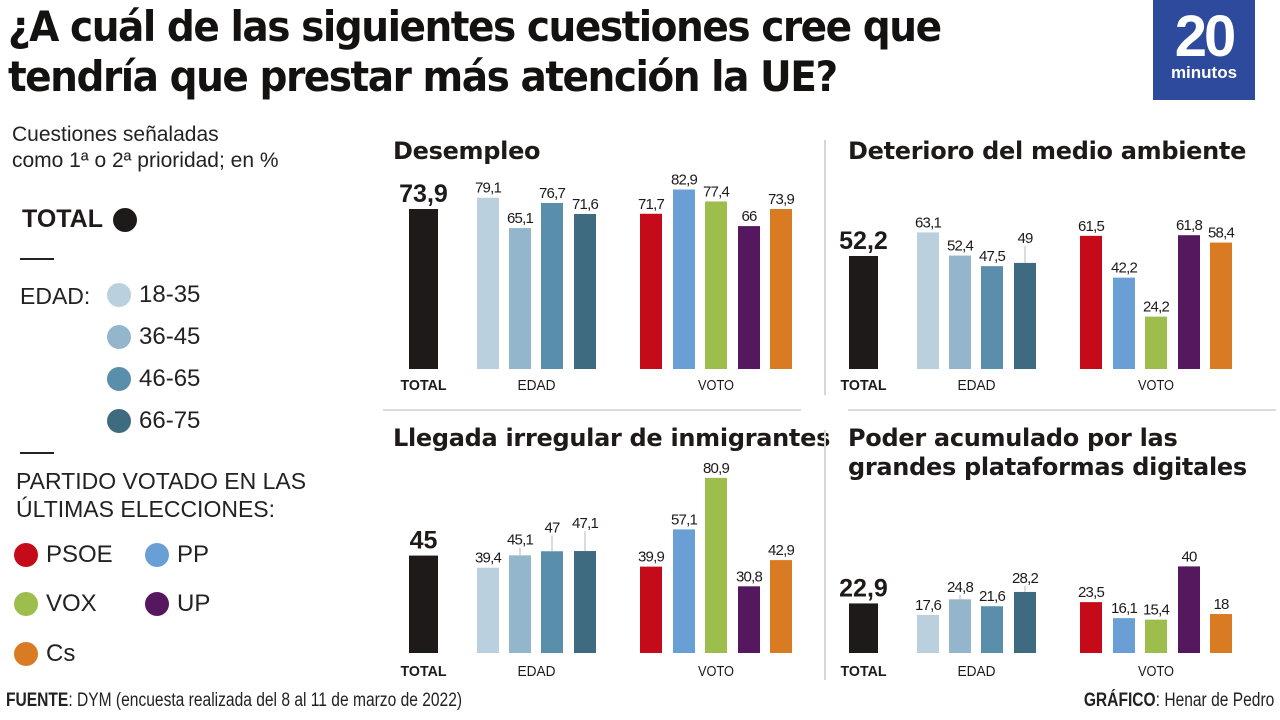 This screenshot has height=720, width=1280. I want to click on voto-value-label: 82,9, so click(684, 180).